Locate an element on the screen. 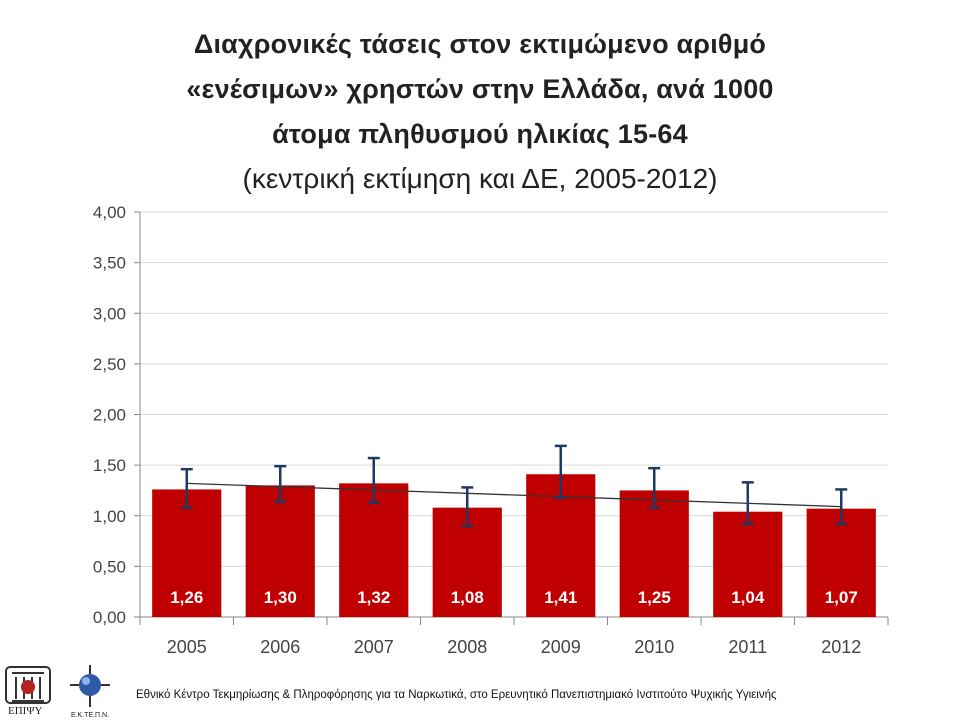 The height and width of the screenshot is (721, 960). logo-left-label: ΕΠΙΨΥ is located at coordinates (25, 711).